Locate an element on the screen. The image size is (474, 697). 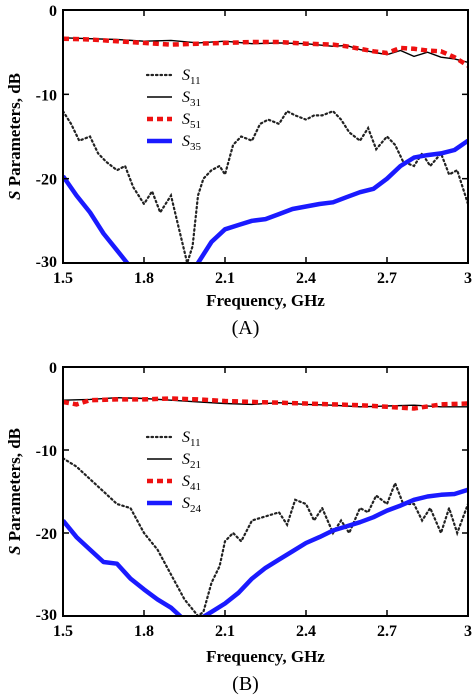
legend-label-s41: S41 is located at coordinates (191, 483).